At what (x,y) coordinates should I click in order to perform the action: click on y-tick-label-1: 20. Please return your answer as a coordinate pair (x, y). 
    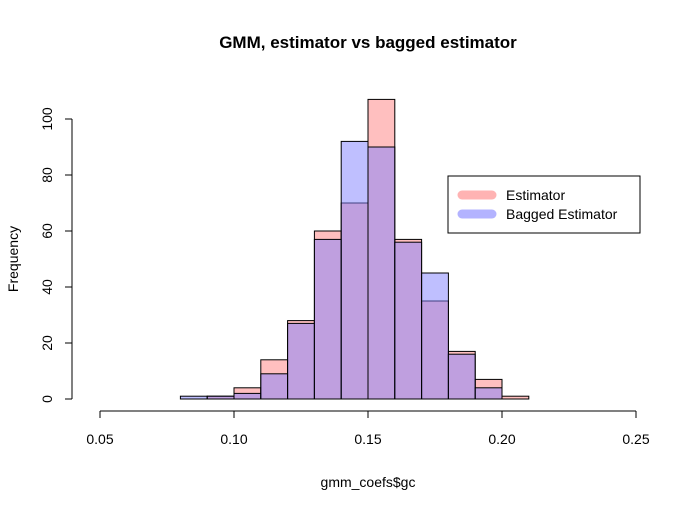
    Looking at the image, I should click on (47, 343).